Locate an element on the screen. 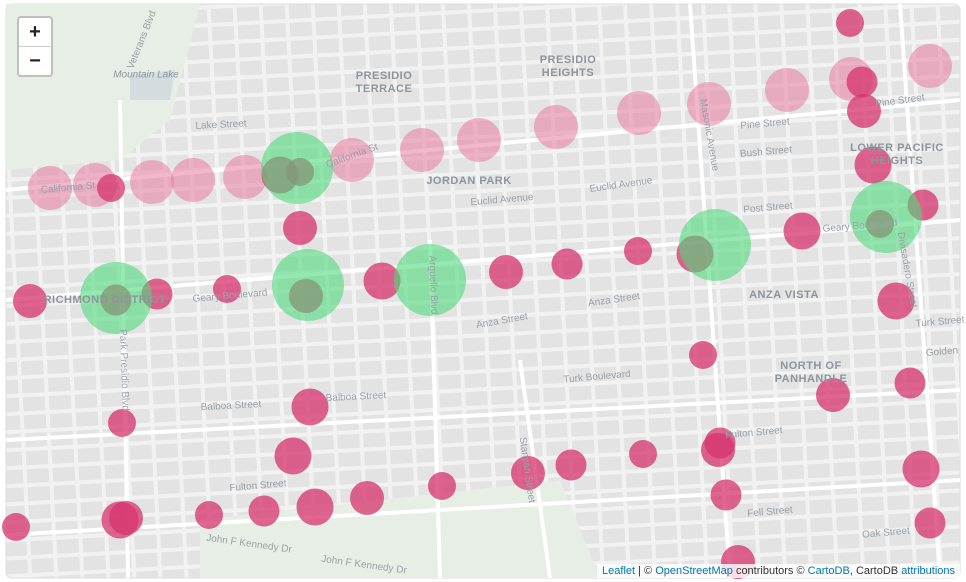  attribution-text: , CartoDB is located at coordinates (874, 571).